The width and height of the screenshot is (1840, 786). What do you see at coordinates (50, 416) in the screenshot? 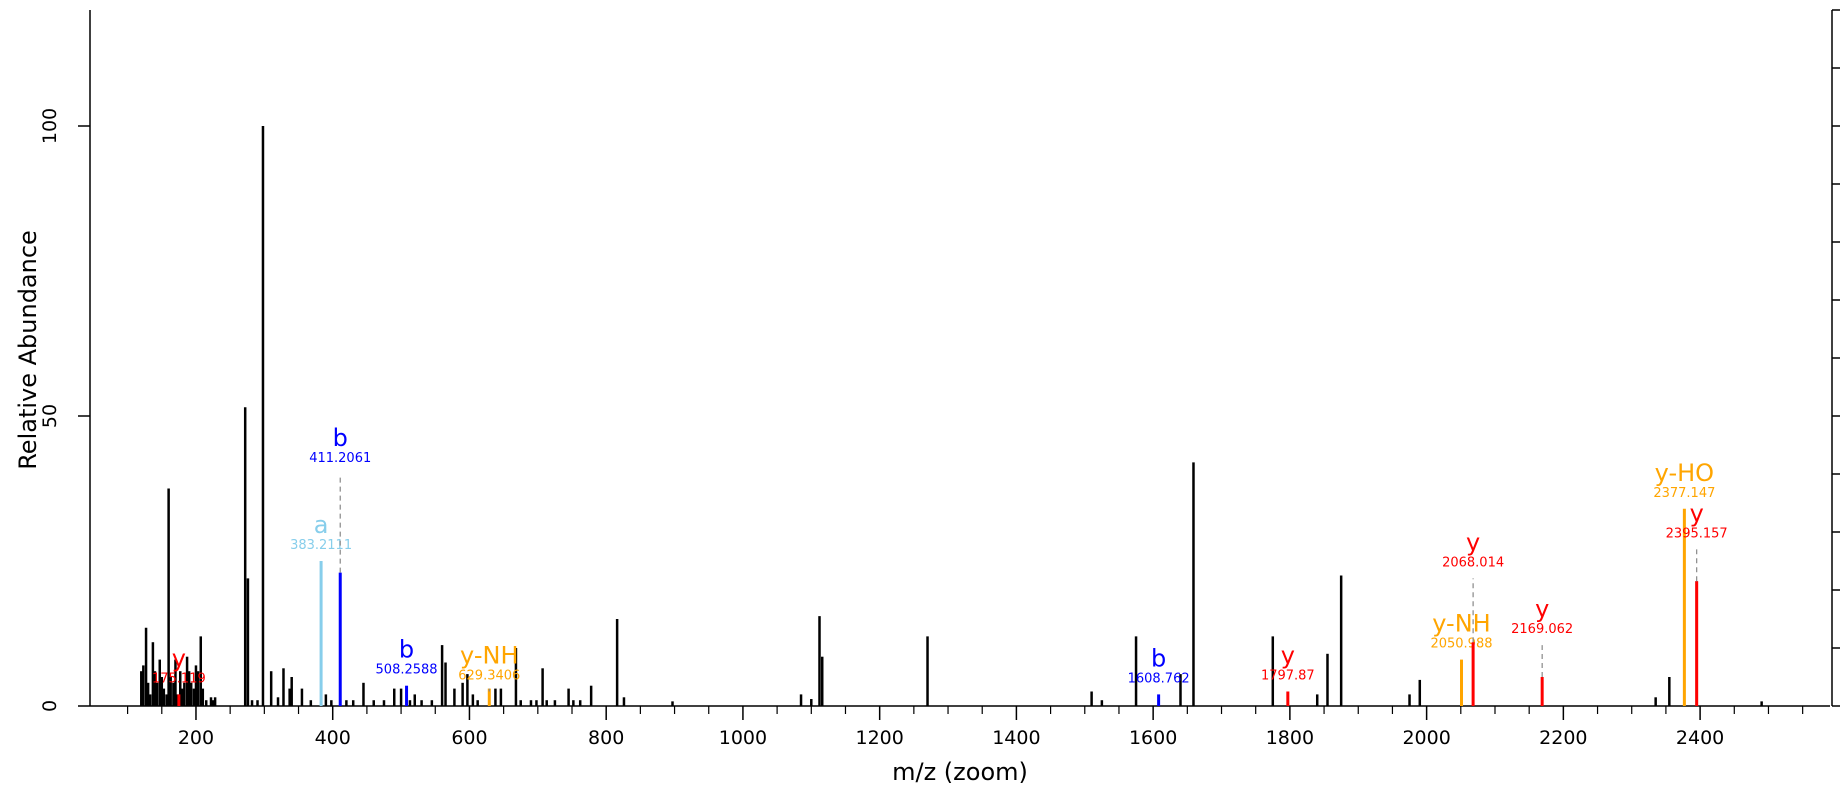
I see `y-tick-label: 50` at bounding box center [50, 416].